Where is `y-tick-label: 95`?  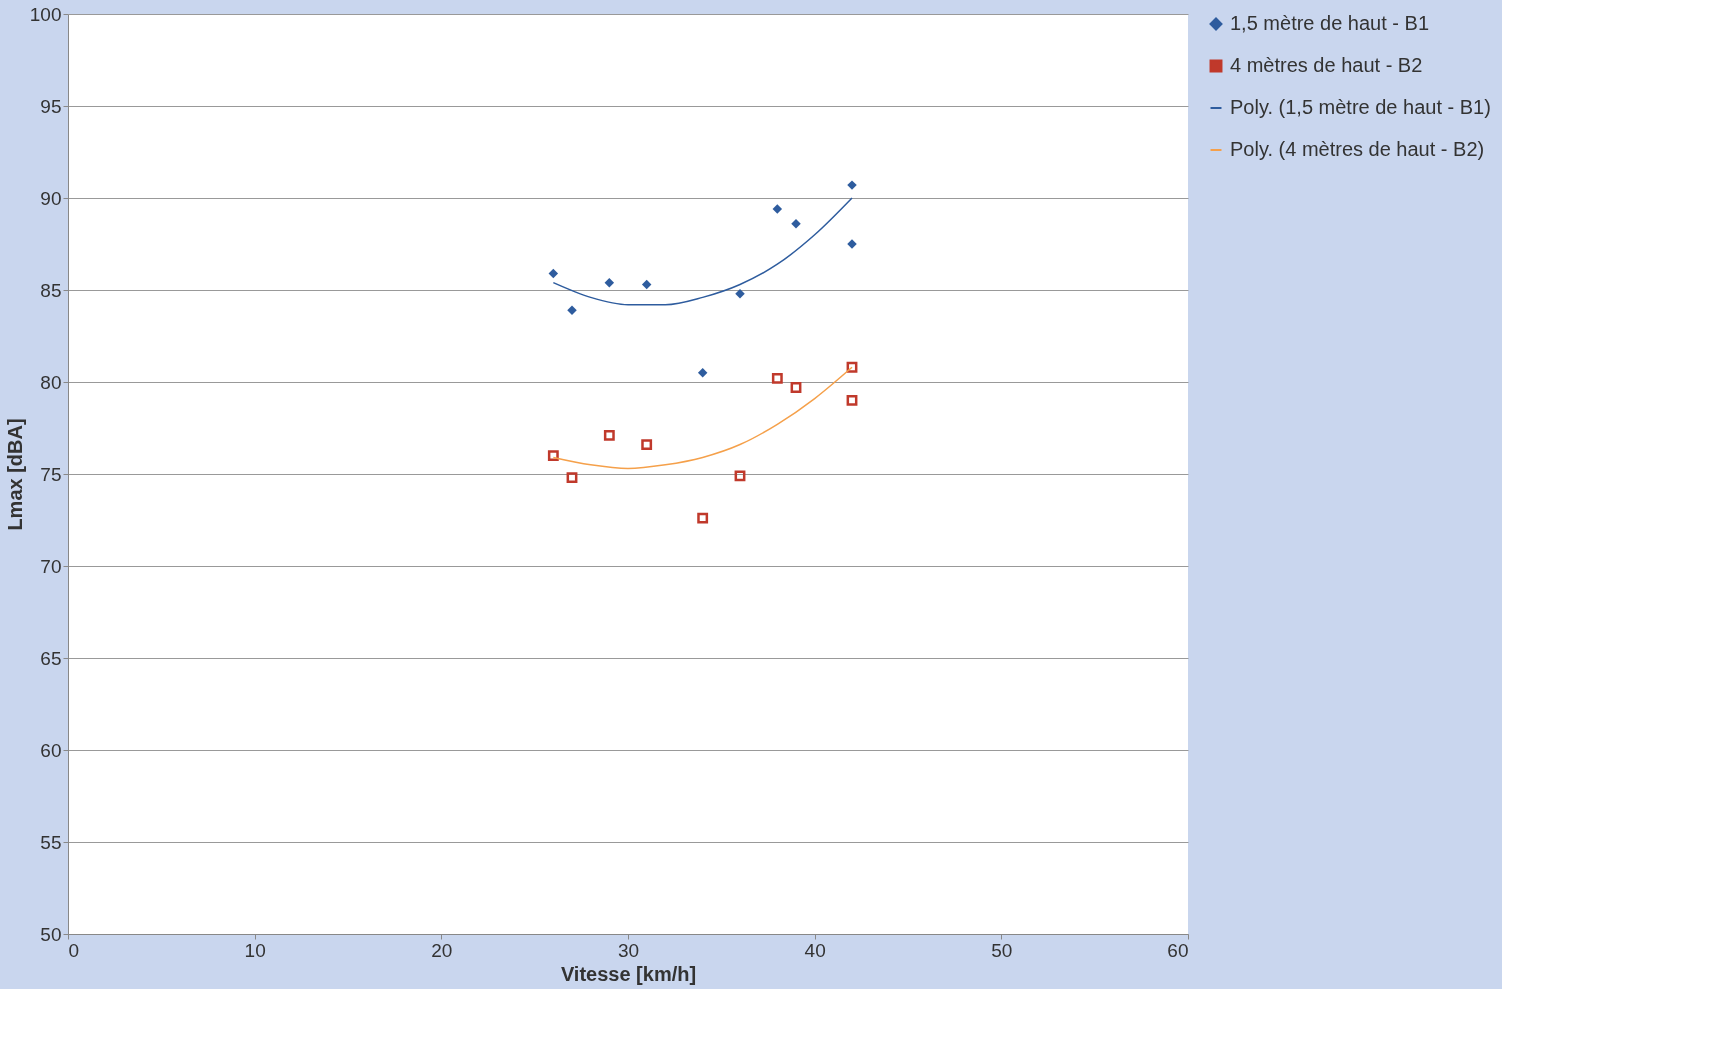 y-tick-label: 95 is located at coordinates (51, 106).